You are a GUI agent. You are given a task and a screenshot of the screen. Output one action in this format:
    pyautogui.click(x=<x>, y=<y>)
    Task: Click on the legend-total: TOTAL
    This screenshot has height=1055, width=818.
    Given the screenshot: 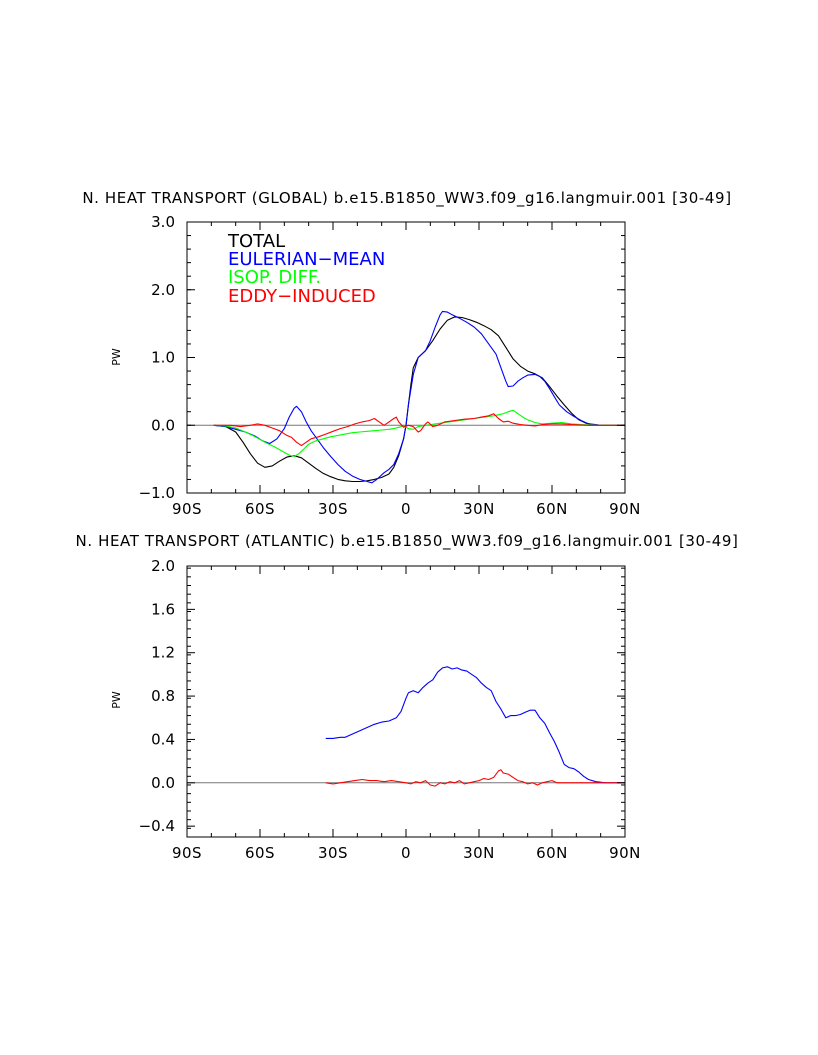 What is the action you would take?
    pyautogui.click(x=256, y=241)
    